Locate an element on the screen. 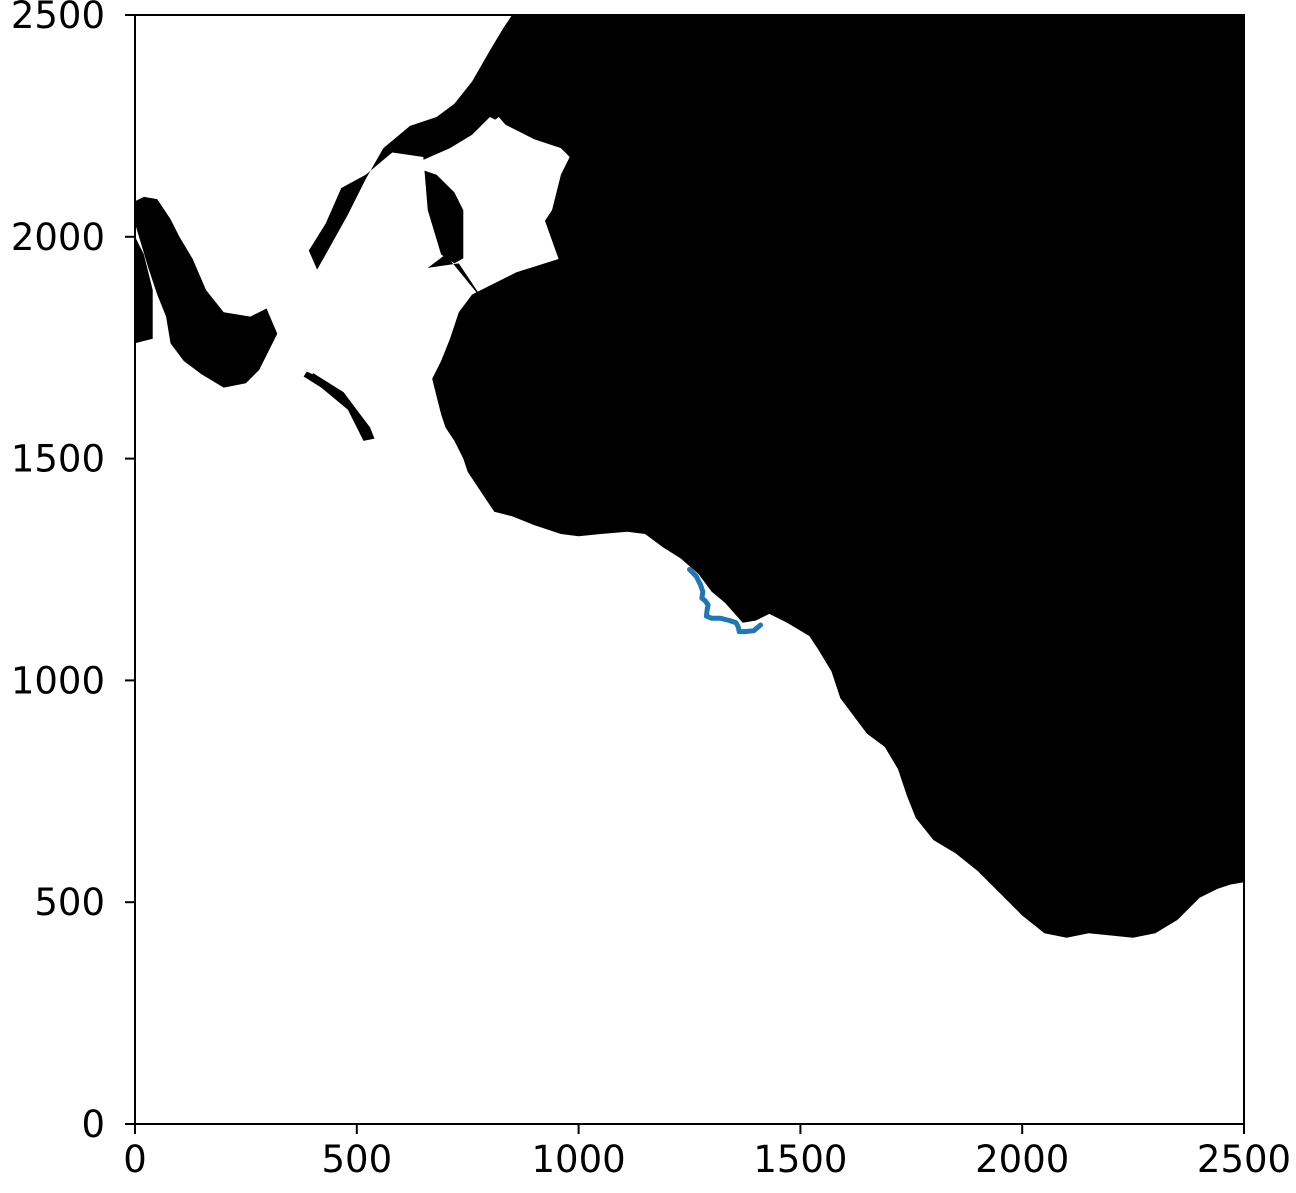 Image resolution: width=1296 pixels, height=1193 pixels. x-tick-label: 2500 is located at coordinates (1244, 1159).